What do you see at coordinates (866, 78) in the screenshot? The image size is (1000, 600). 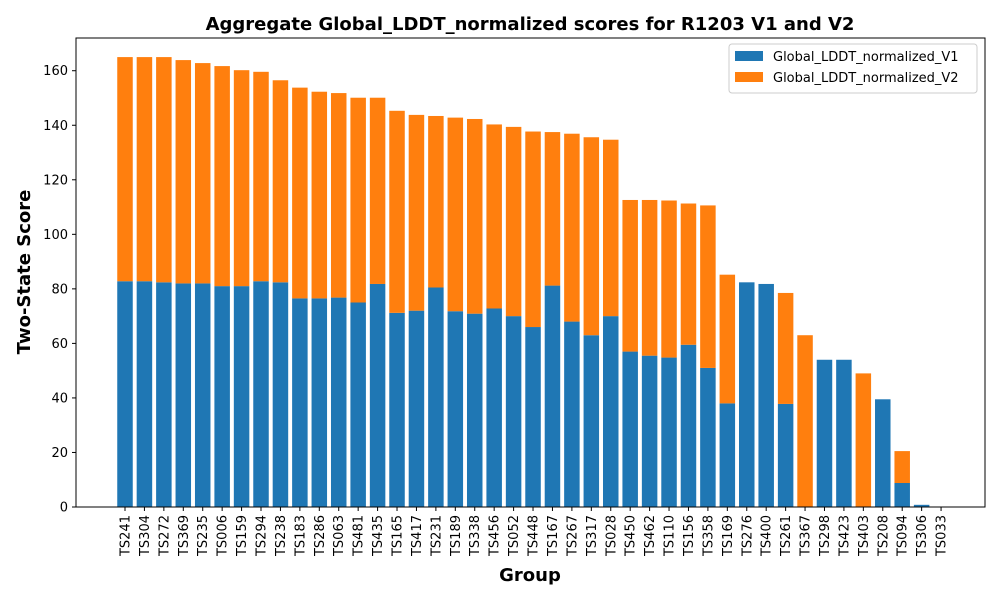 I see `legend-label-v2: Global_LDDT_normalized_V2` at bounding box center [866, 78].